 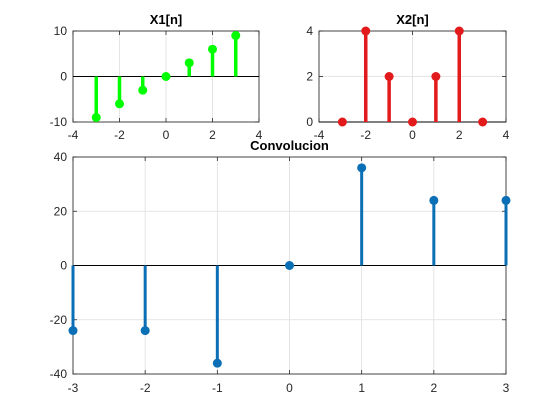 I want to click on y-tick-label: -20, so click(x=59, y=320).